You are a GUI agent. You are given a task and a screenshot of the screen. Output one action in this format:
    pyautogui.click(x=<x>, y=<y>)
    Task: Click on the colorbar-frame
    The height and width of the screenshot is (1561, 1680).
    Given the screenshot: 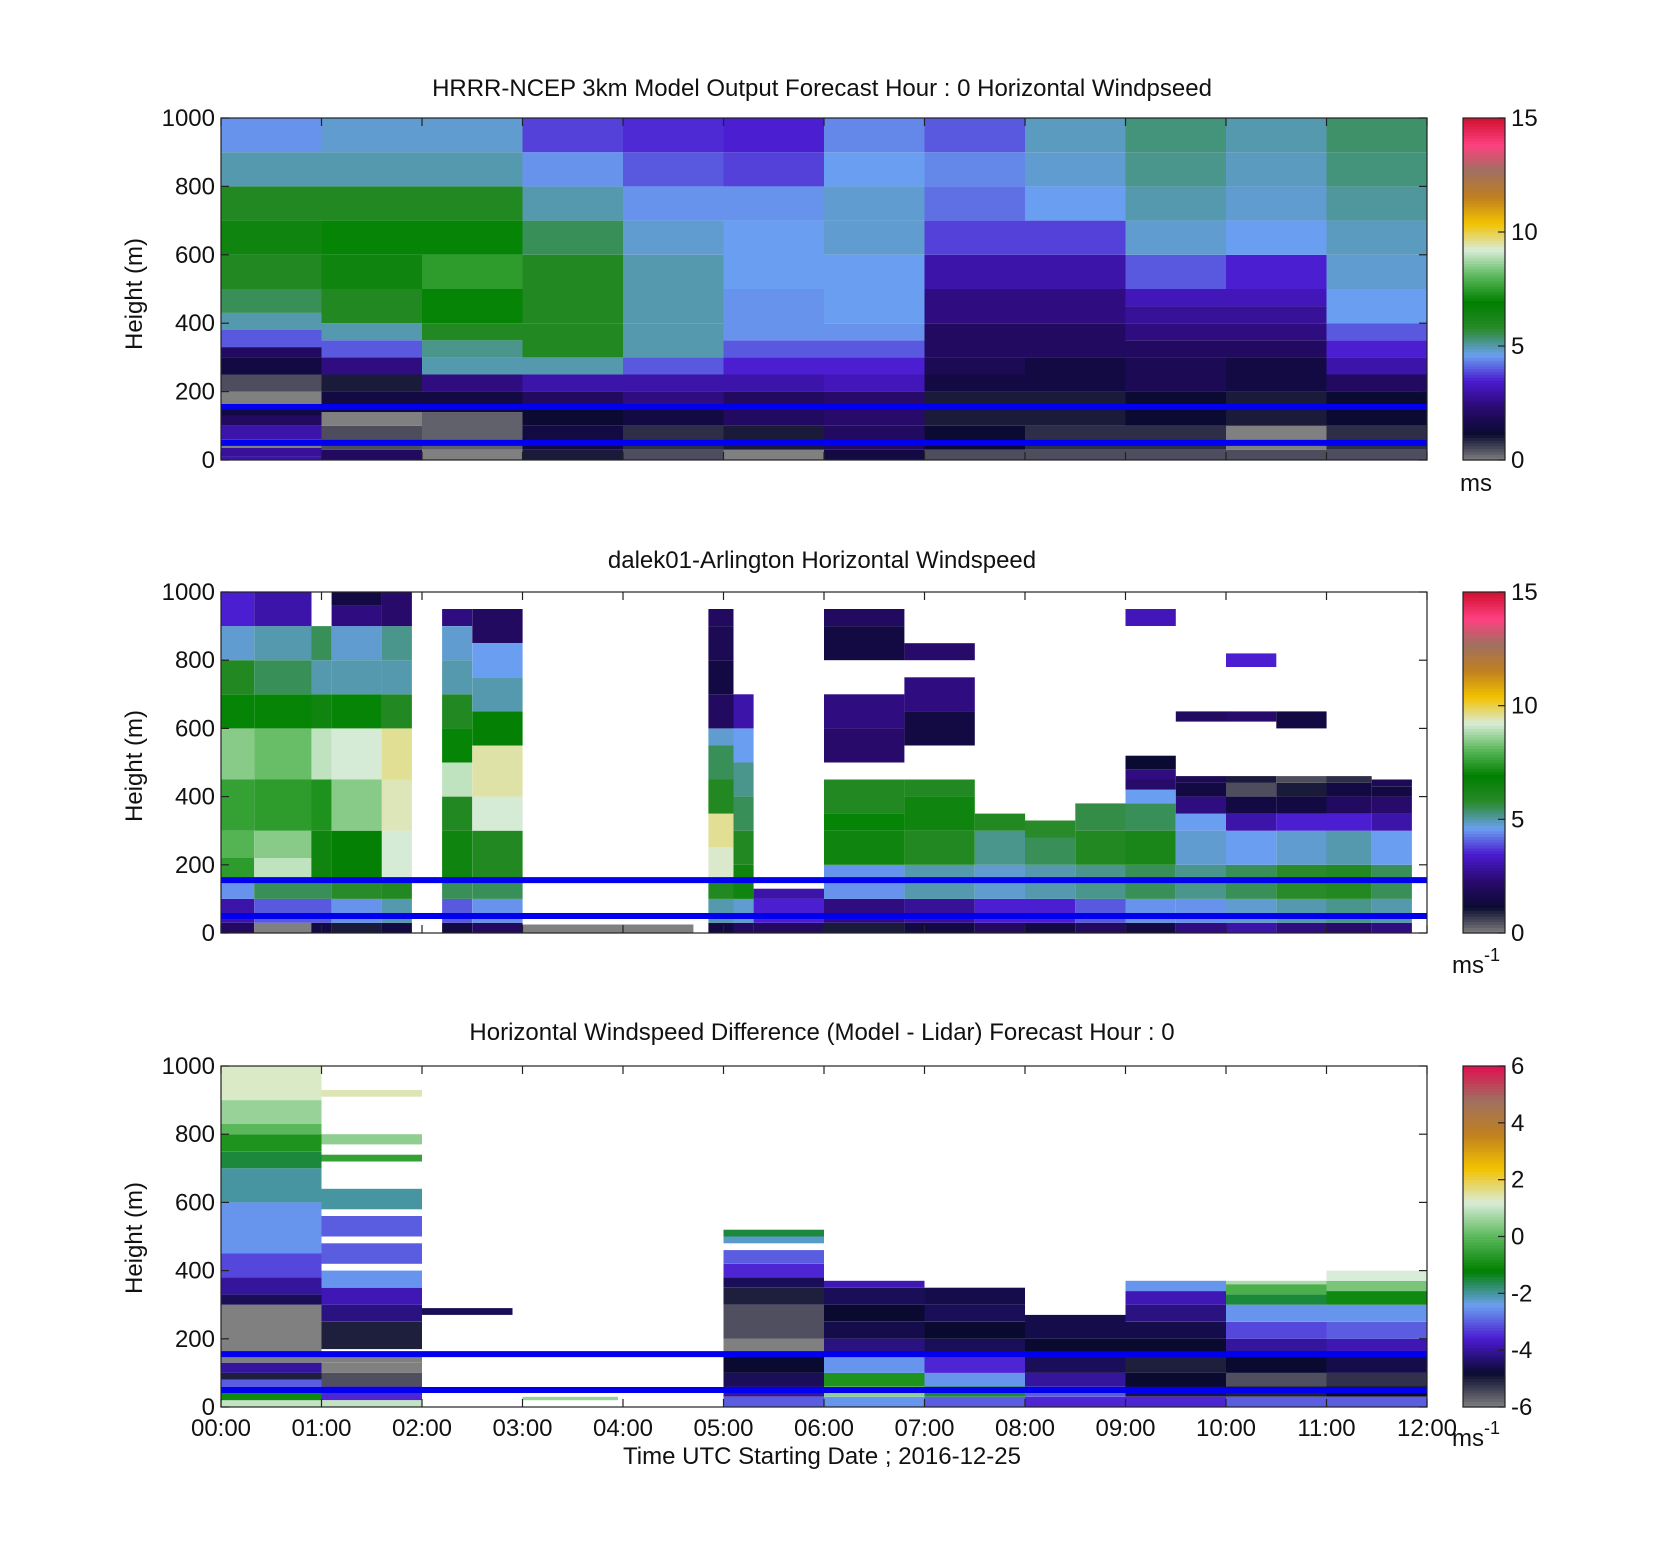 What is the action you would take?
    pyautogui.click(x=1484, y=762)
    